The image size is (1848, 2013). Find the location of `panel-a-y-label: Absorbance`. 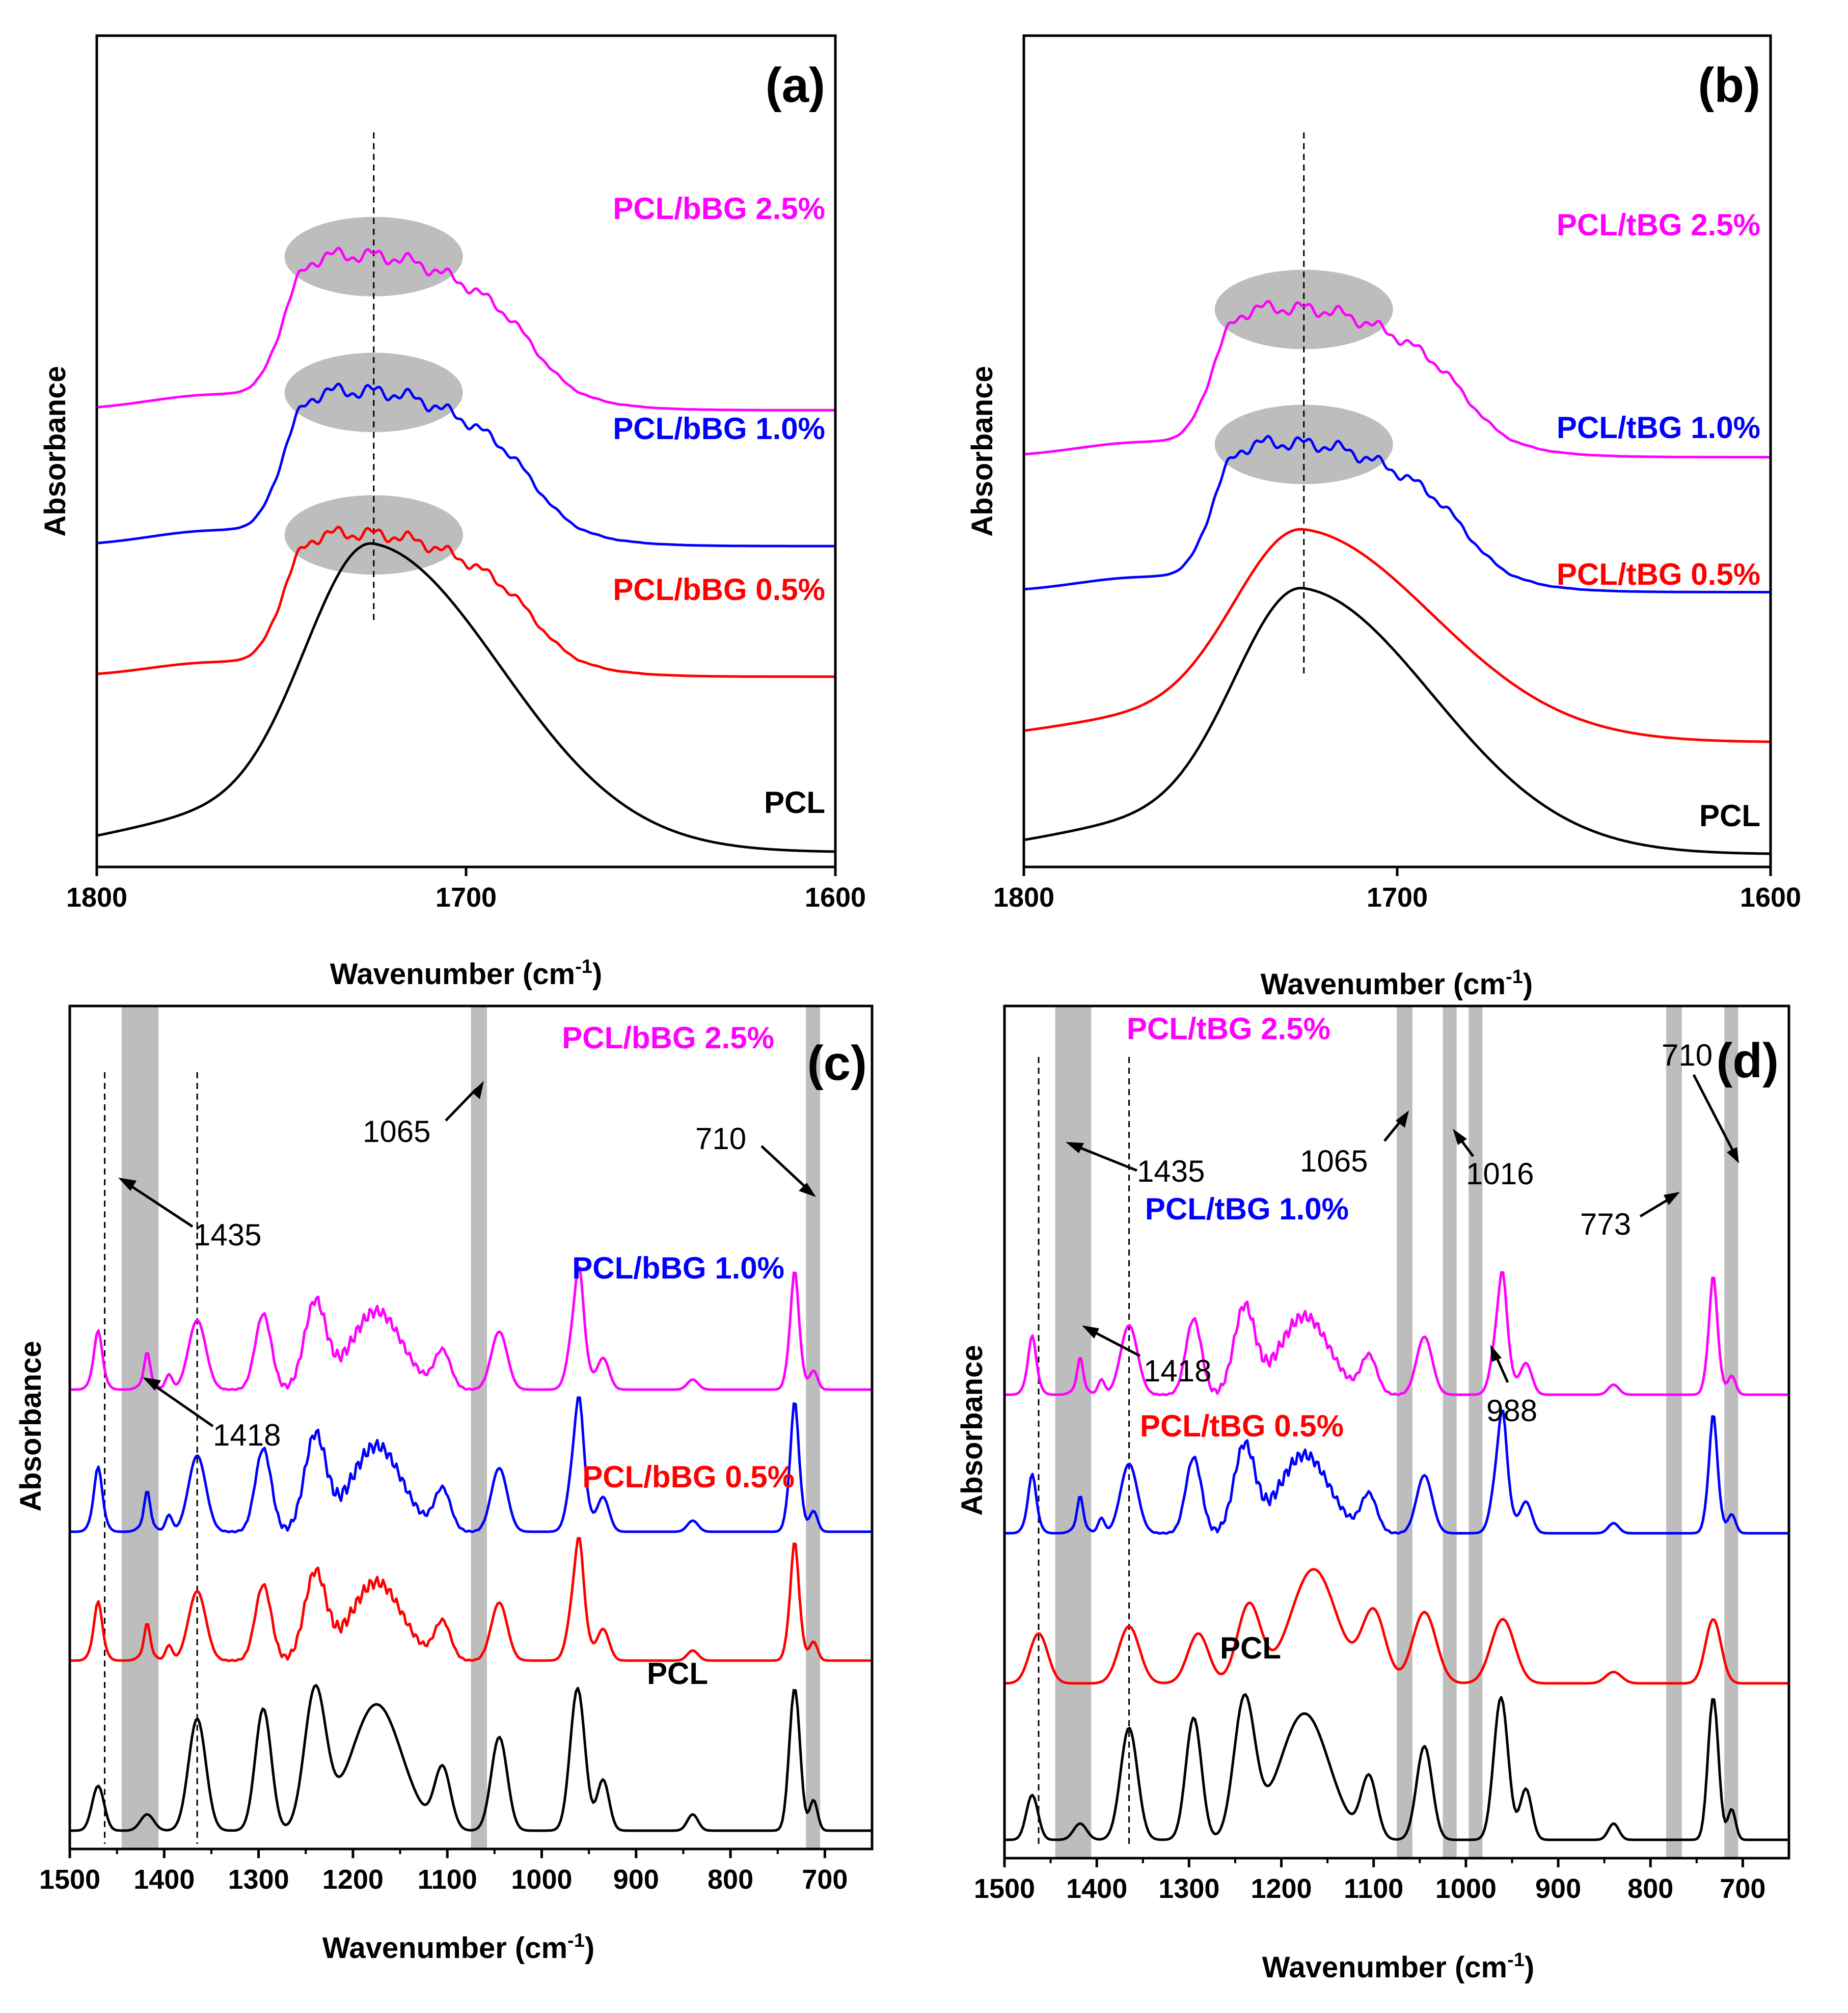

panel-a-y-label: Absorbance is located at coordinates (56, 451).